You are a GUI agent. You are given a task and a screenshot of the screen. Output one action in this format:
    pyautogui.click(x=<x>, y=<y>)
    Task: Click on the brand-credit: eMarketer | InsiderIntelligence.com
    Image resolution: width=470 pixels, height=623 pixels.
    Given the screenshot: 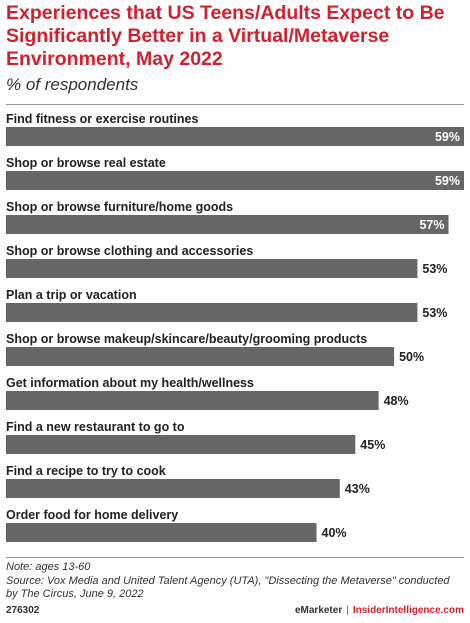 What is the action you would take?
    pyautogui.click(x=379, y=610)
    